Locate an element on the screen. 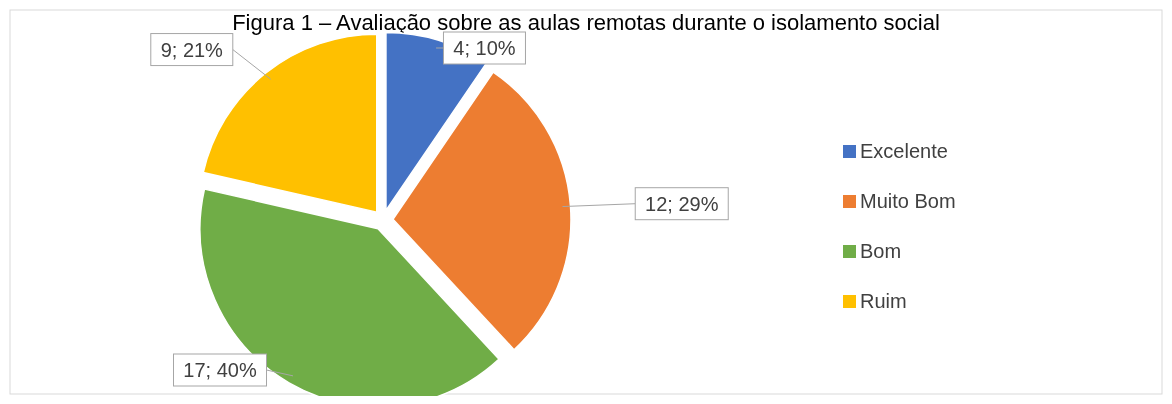 The height and width of the screenshot is (404, 1172). legend-label: Bom is located at coordinates (881, 251).